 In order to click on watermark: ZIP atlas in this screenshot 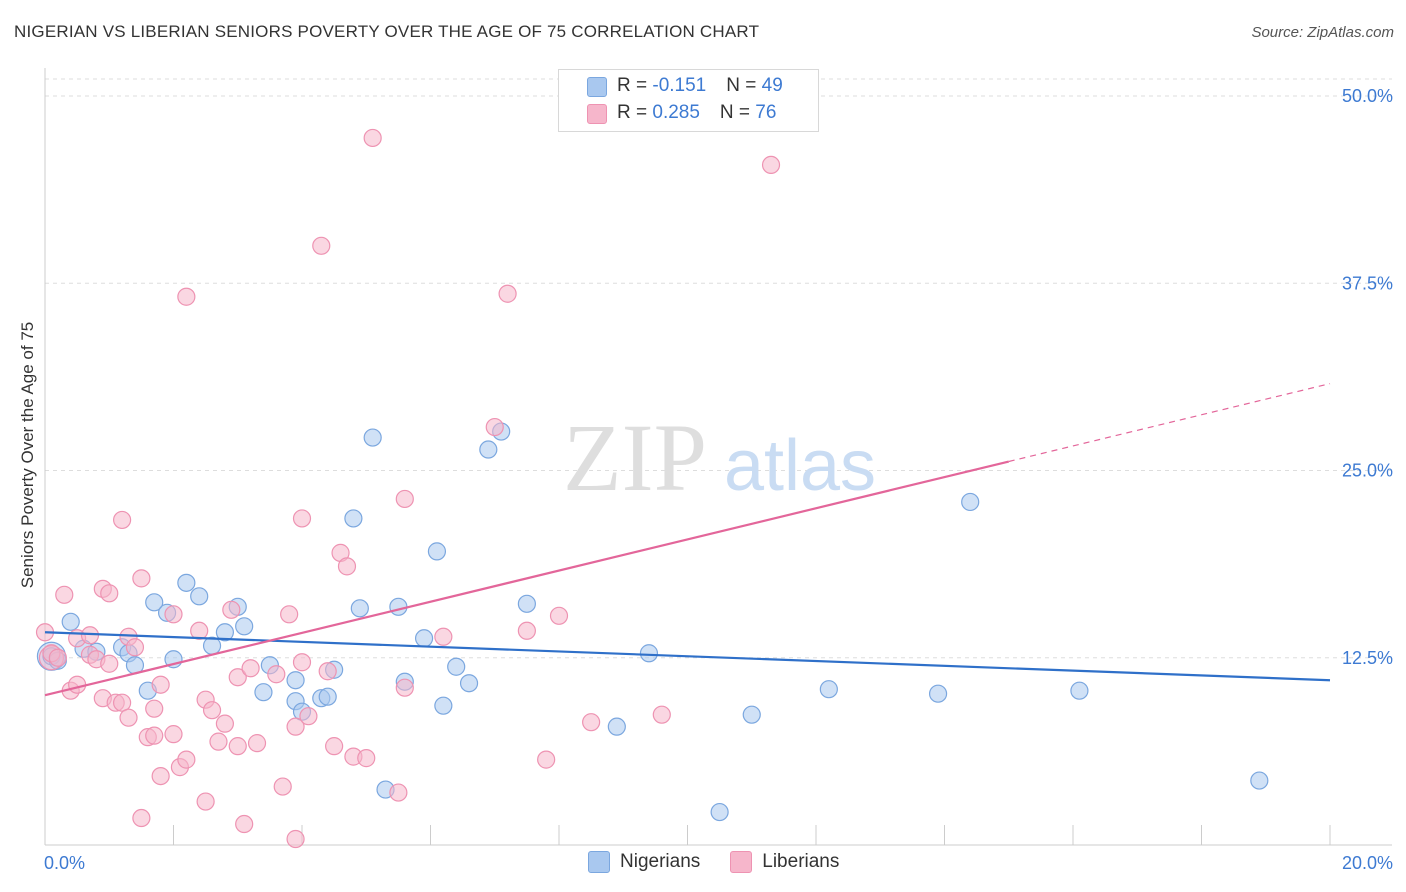, I will do `click(719, 457)`.